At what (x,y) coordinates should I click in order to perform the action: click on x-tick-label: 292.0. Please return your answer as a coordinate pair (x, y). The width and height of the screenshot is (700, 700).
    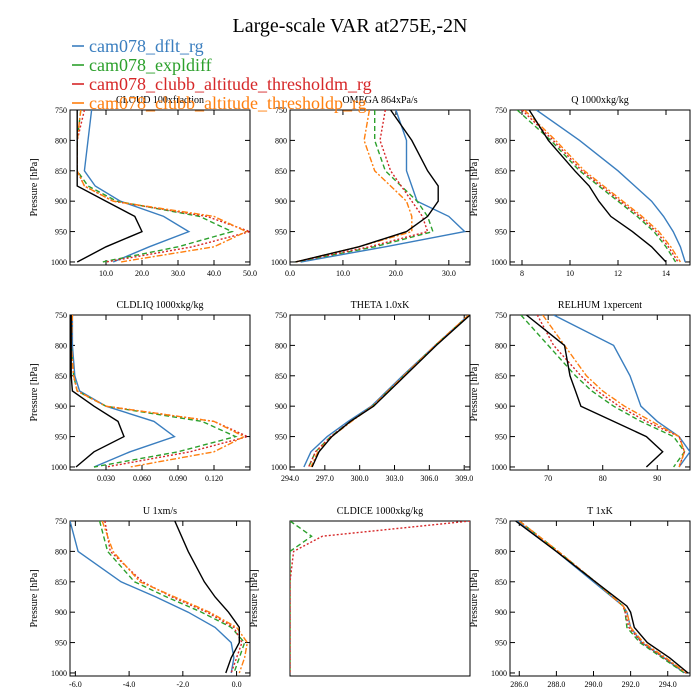
    Looking at the image, I should click on (631, 684).